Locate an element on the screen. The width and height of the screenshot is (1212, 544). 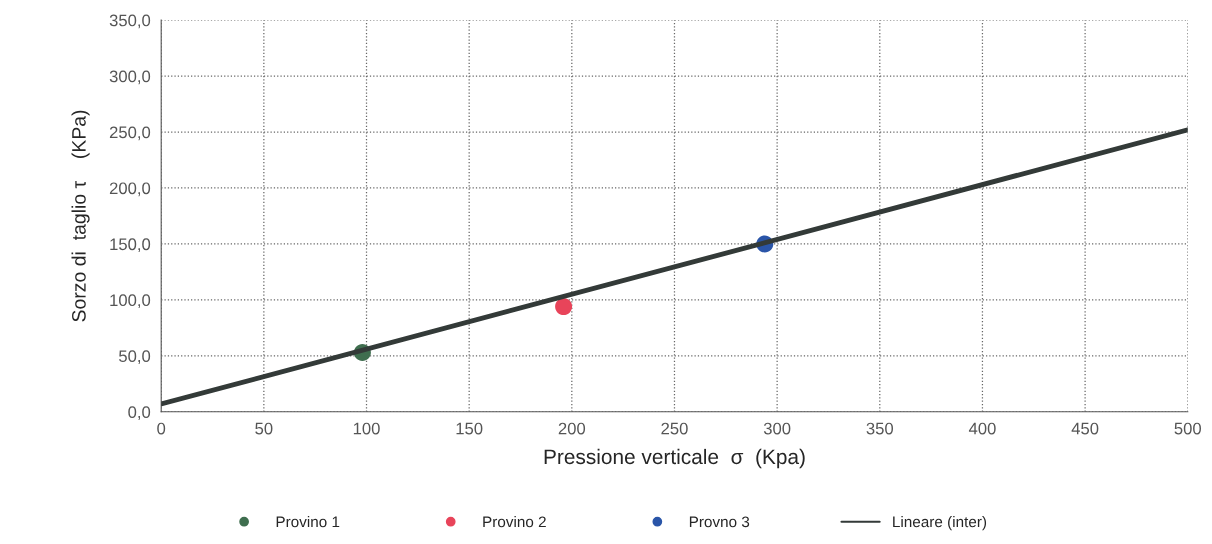
x-tick-label: 500 is located at coordinates (1188, 428).